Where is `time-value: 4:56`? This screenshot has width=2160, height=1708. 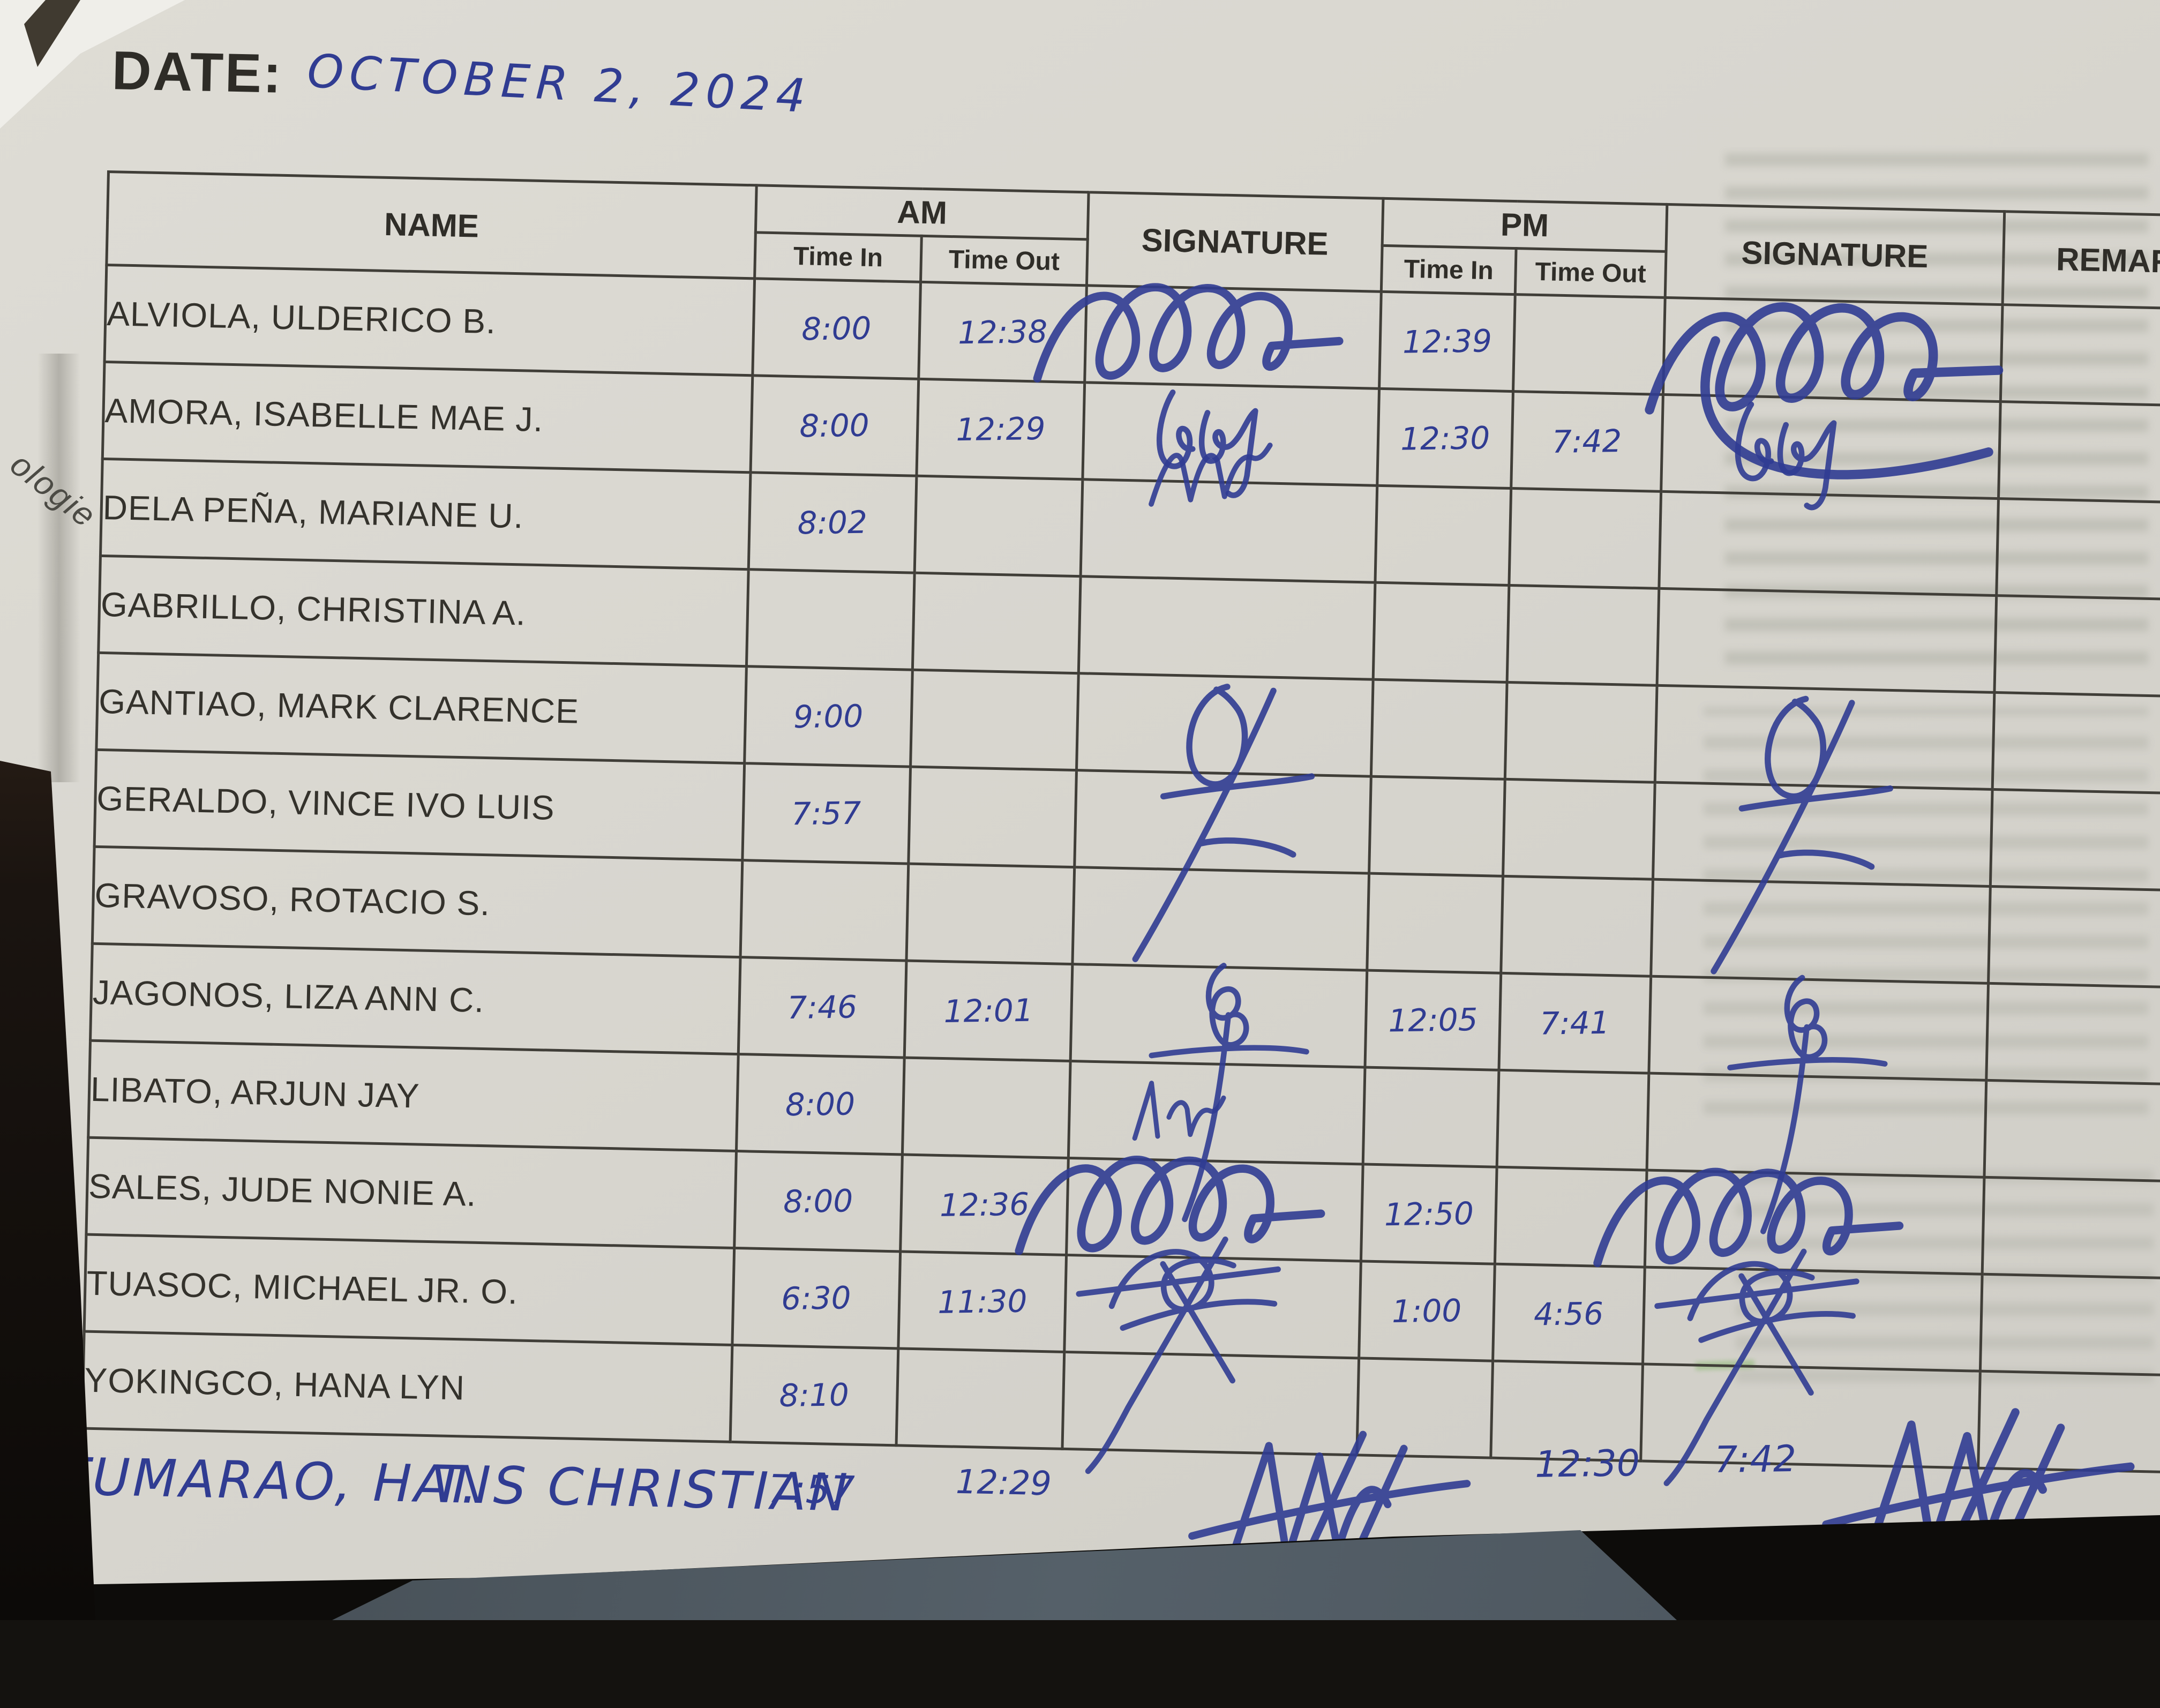 time-value: 4:56 is located at coordinates (1568, 1314).